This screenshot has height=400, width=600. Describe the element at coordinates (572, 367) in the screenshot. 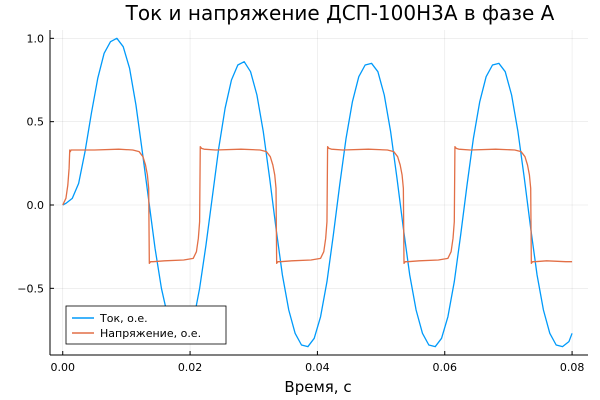

I see `x-tick-label-4: 0.08` at that location.